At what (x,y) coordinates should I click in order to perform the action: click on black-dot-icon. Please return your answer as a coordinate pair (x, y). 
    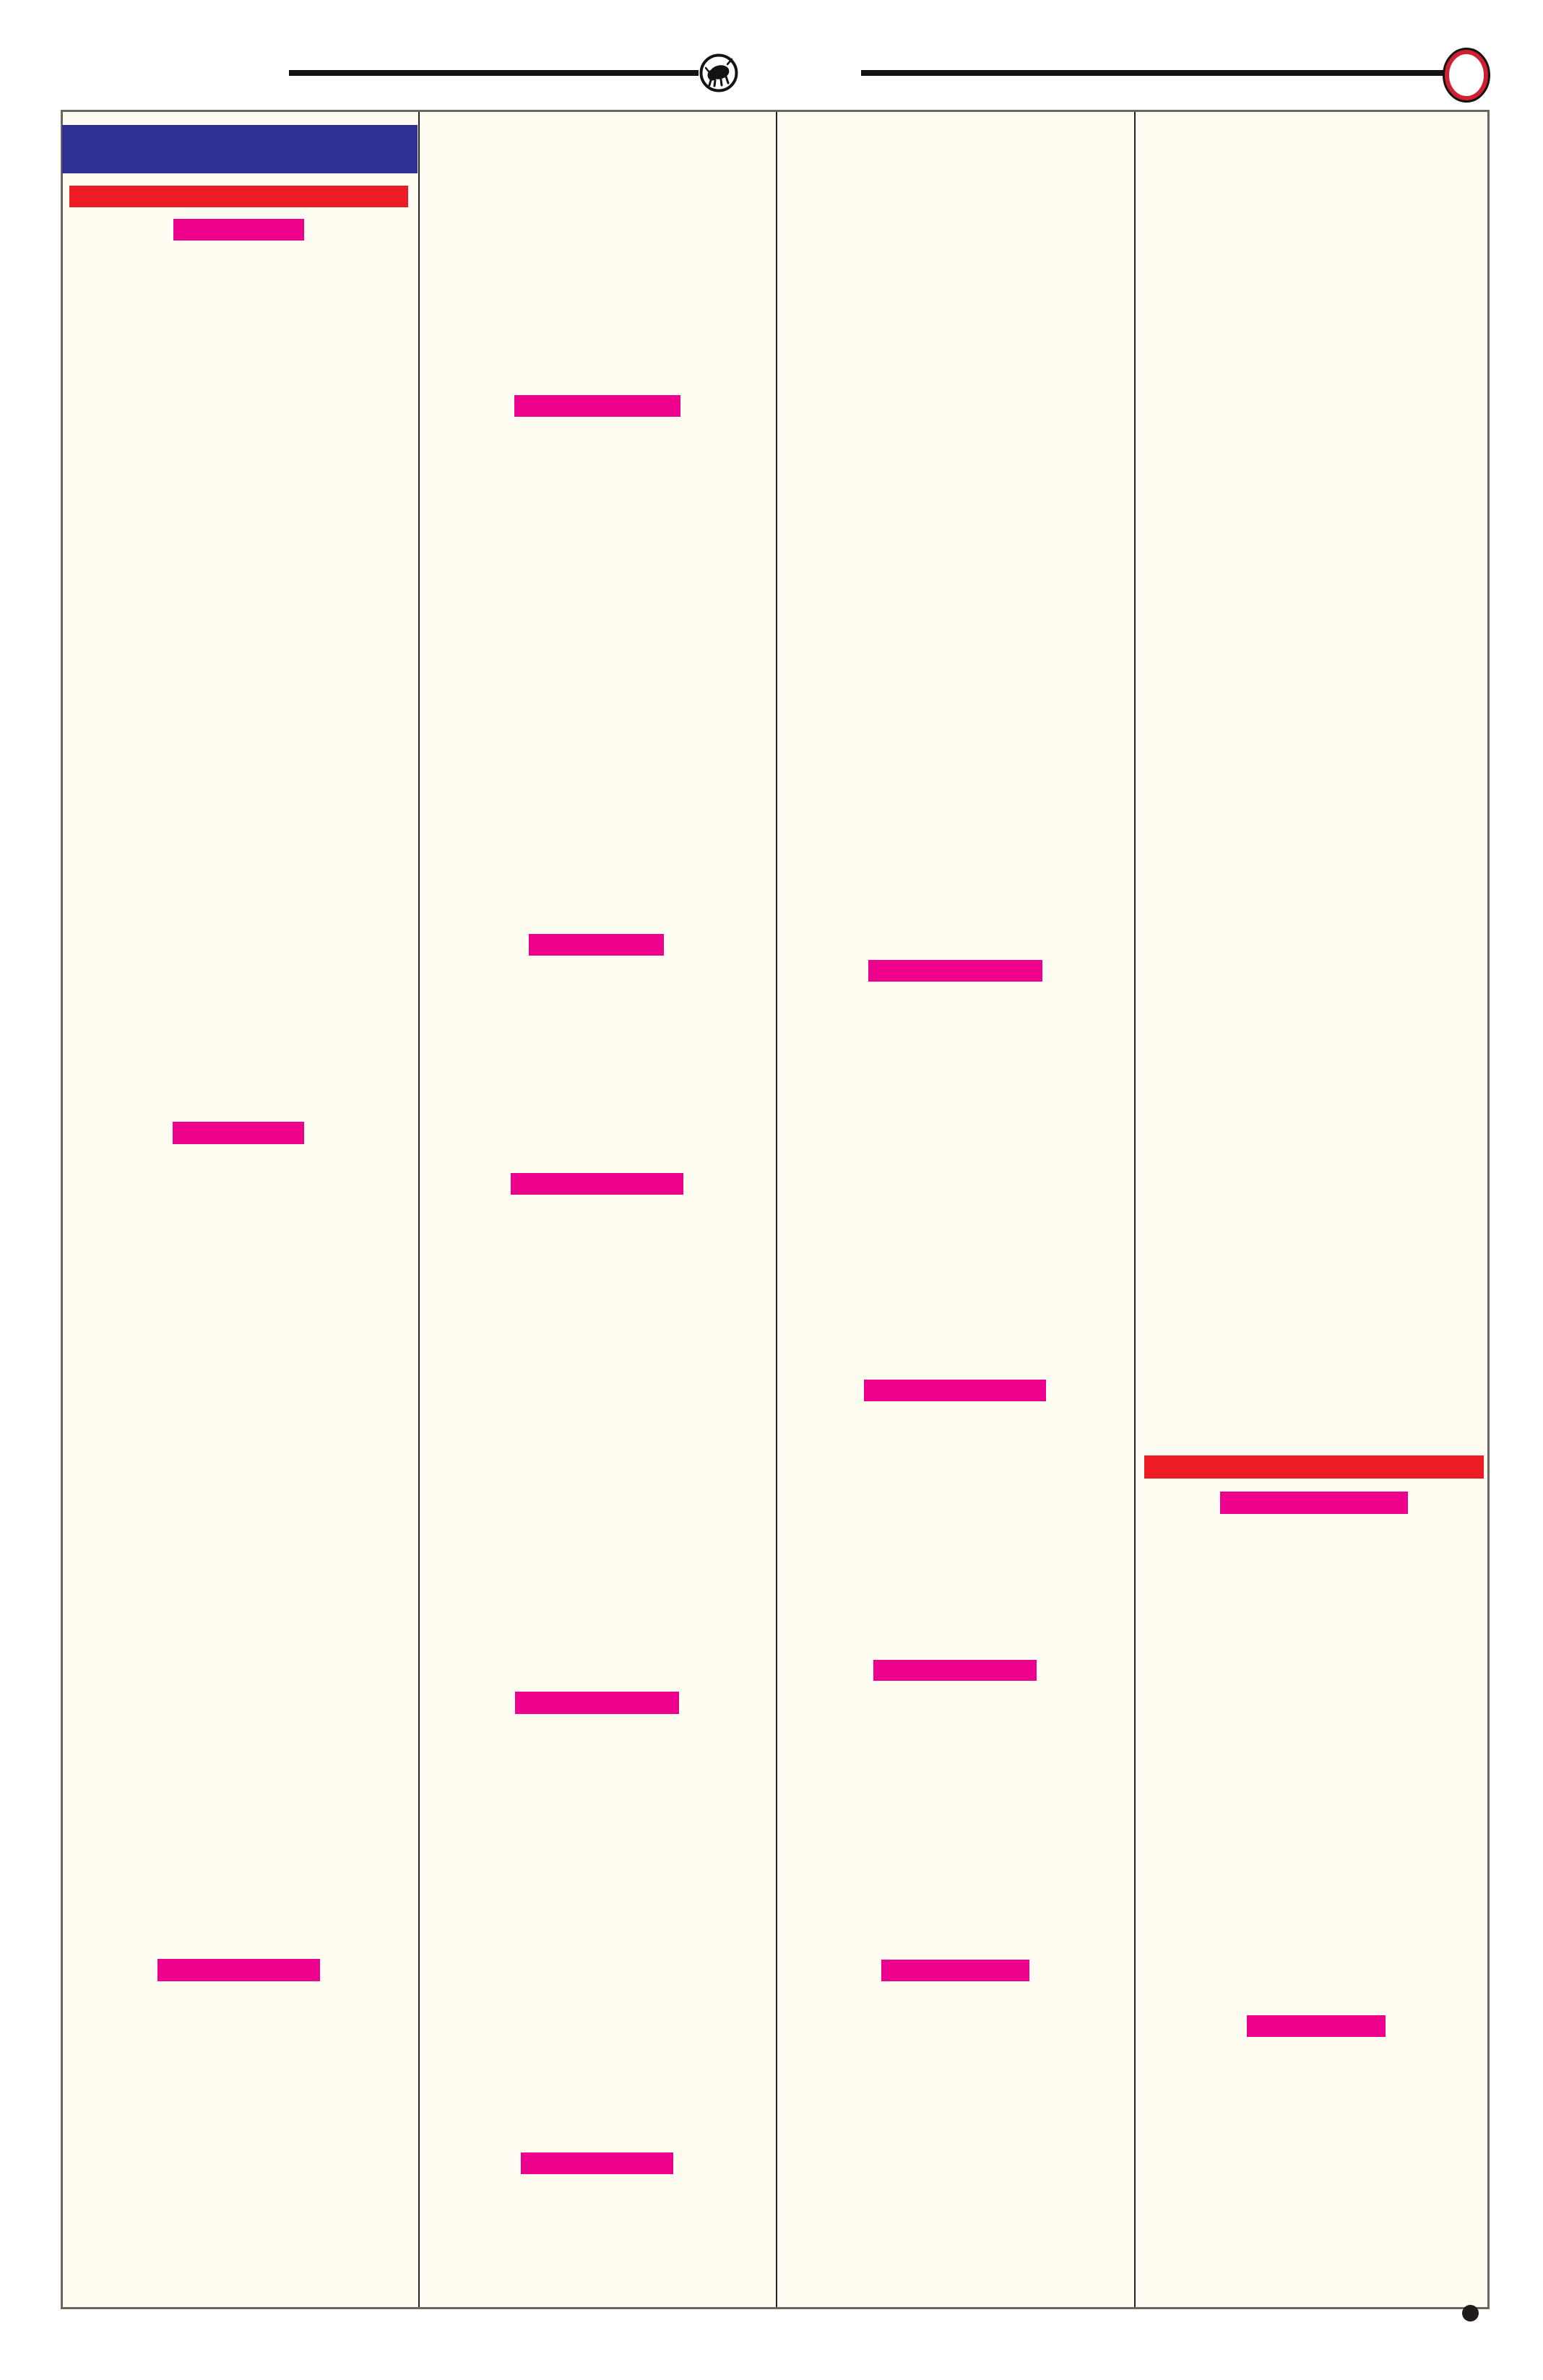
    Looking at the image, I should click on (1470, 2313).